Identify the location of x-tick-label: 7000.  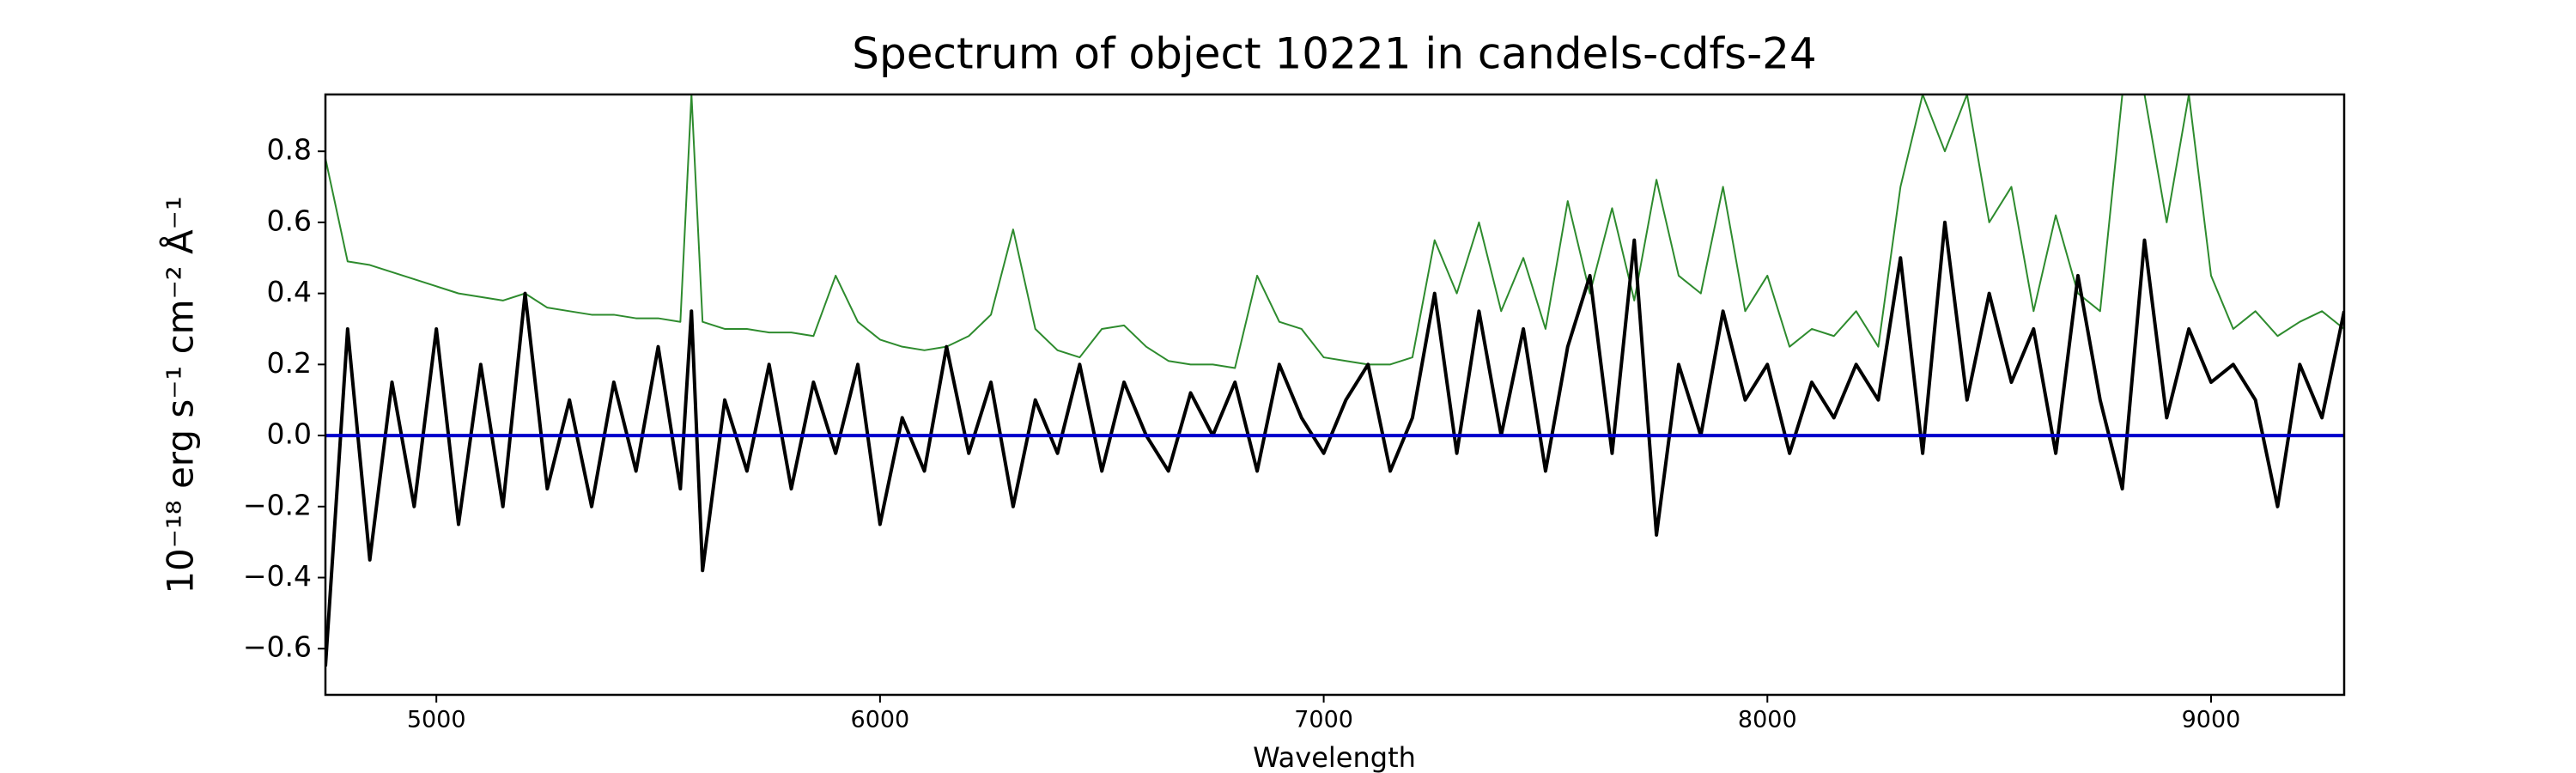
(1323, 720).